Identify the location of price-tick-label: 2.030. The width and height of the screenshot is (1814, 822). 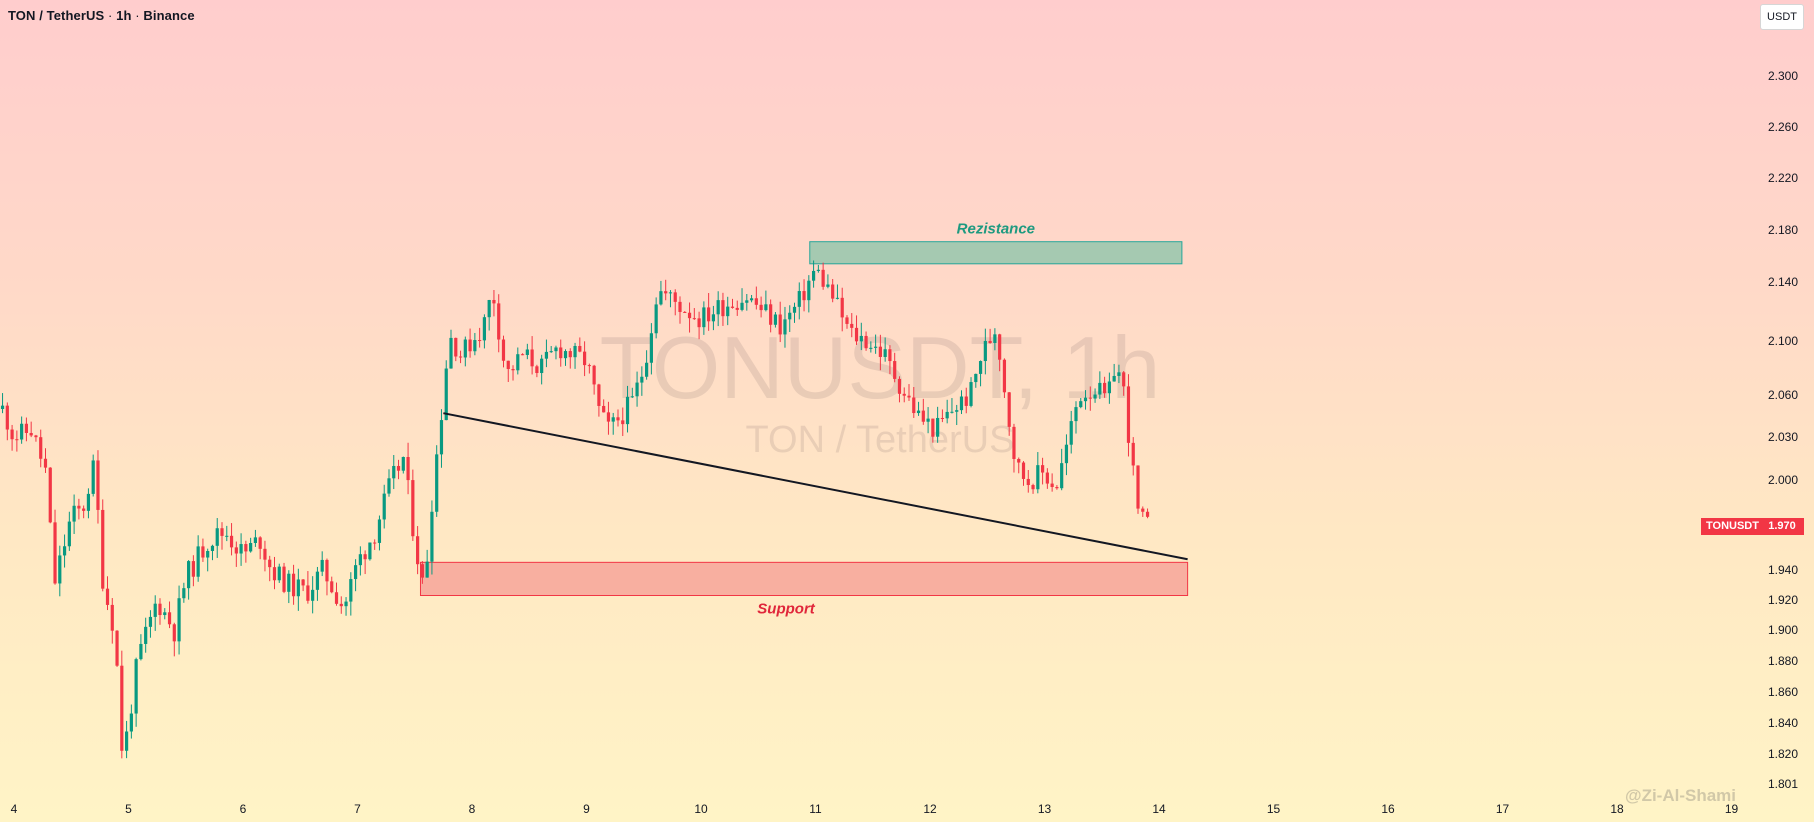
(1783, 437).